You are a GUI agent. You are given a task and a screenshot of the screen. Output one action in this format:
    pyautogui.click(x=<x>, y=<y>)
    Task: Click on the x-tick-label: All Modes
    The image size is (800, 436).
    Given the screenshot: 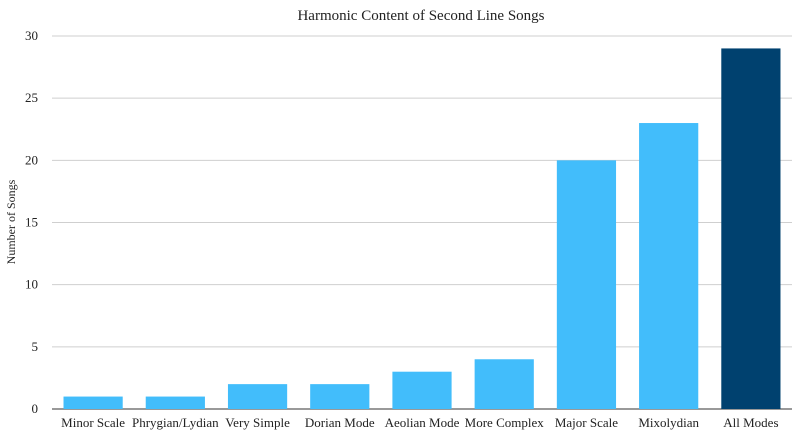 What is the action you would take?
    pyautogui.click(x=750, y=422)
    